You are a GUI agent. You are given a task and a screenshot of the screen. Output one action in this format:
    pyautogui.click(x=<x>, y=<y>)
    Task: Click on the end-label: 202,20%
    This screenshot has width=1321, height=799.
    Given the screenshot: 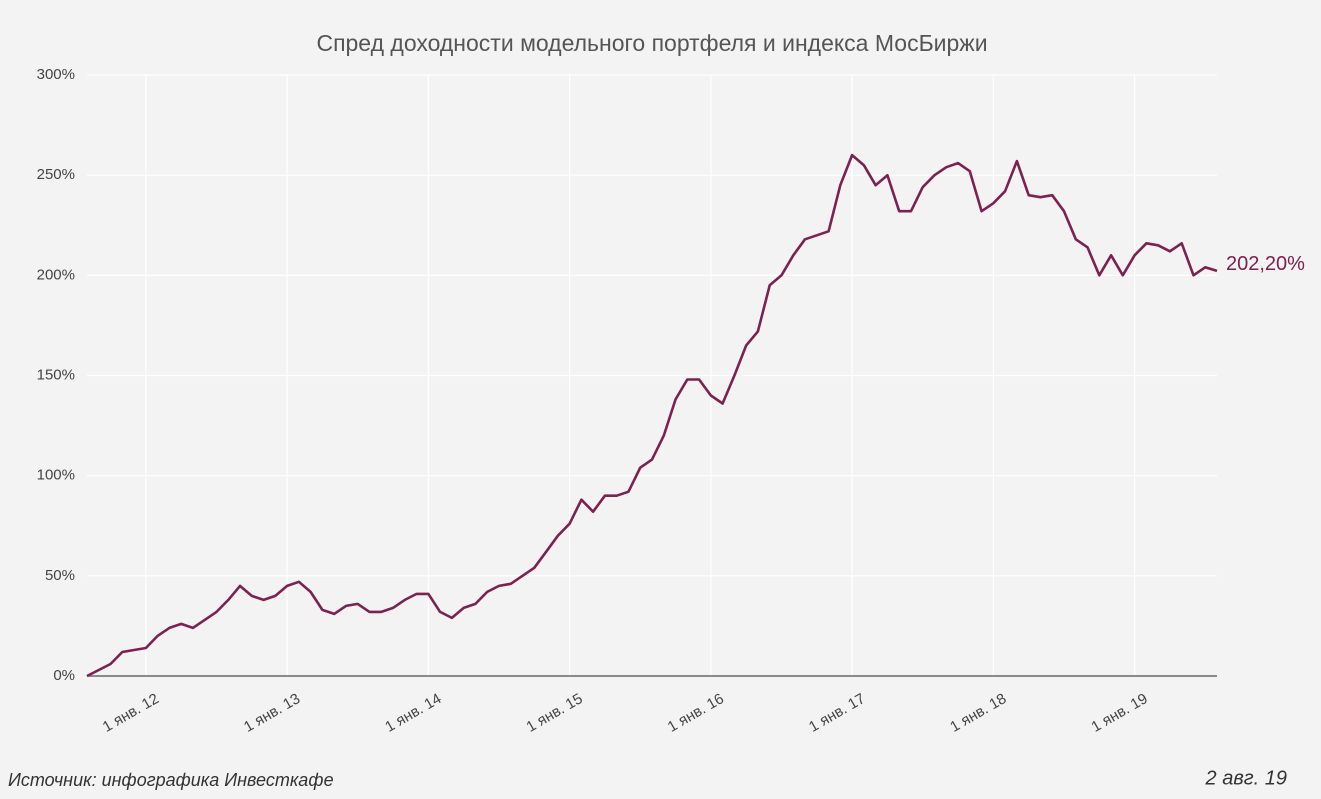 What is the action you would take?
    pyautogui.click(x=1265, y=264)
    